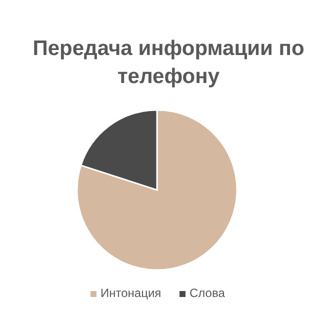 This screenshot has height=330, width=331. What do you see at coordinates (168, 62) in the screenshot?
I see `chart-title: Передача информации по телефону` at bounding box center [168, 62].